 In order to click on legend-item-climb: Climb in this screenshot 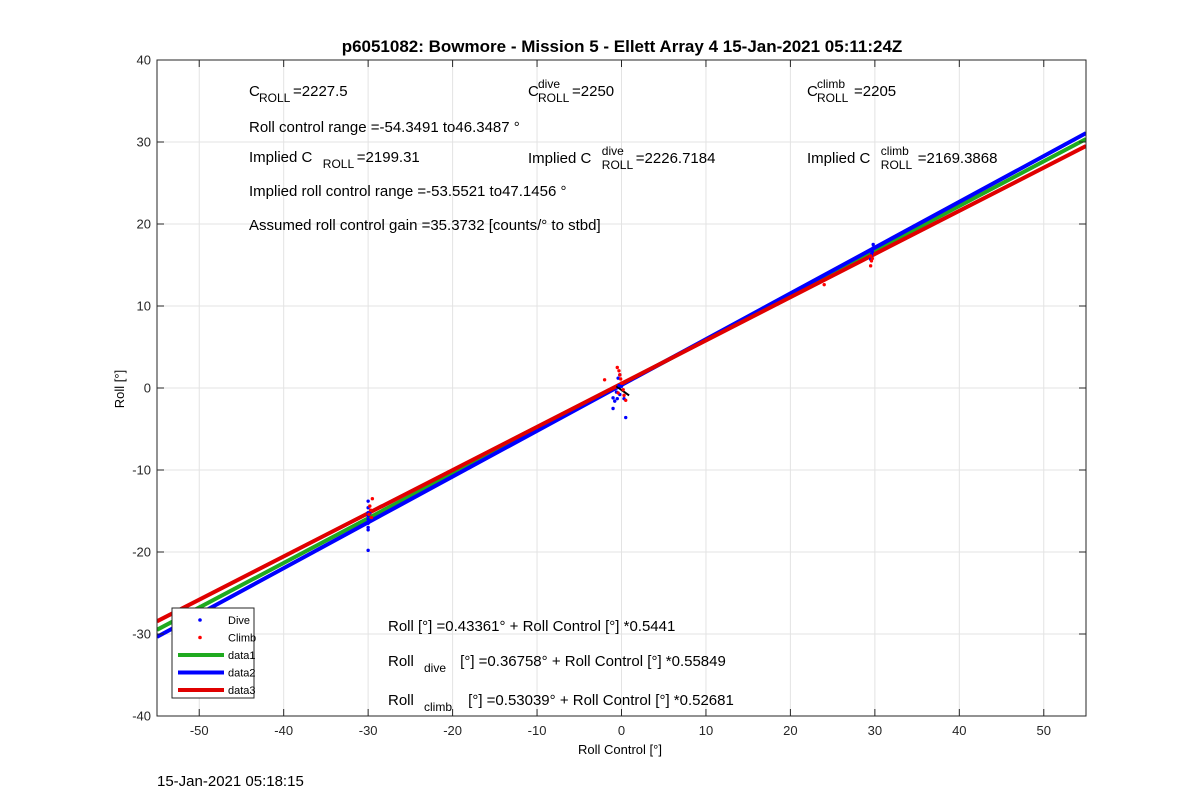, I will do `click(227, 639)`.